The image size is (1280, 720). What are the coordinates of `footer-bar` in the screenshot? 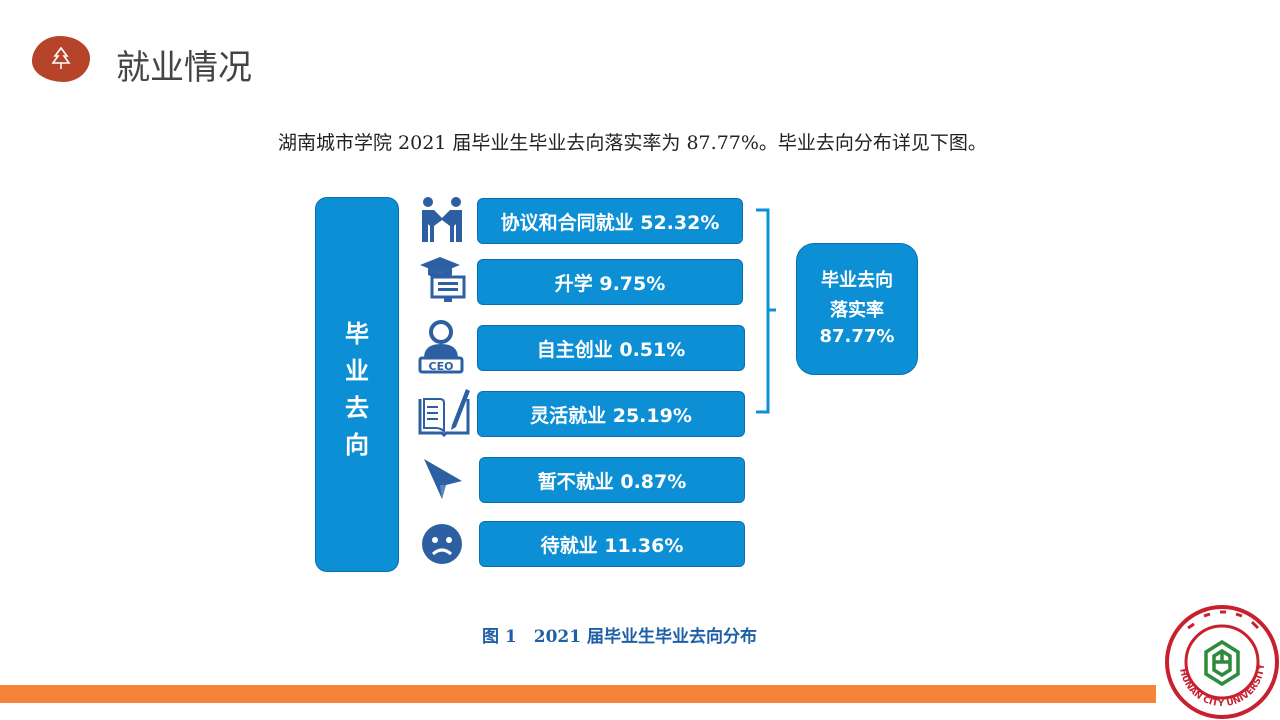 It's located at (578, 694).